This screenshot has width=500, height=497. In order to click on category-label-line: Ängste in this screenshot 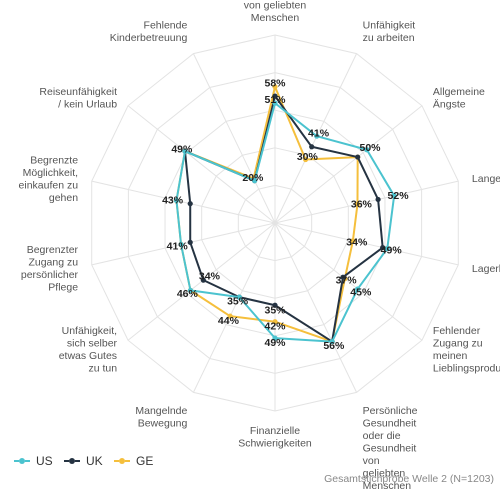, I will do `click(449, 104)`.